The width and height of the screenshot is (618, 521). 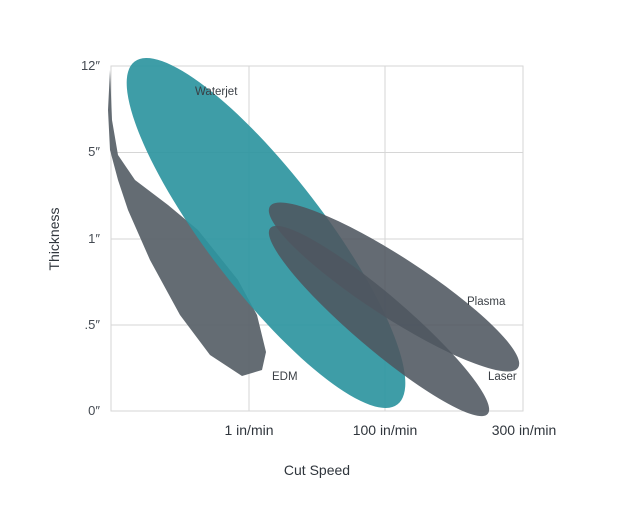 I want to click on y-ticks: 0″ .5″ 1″ 5″ 12″, so click(x=90, y=238).